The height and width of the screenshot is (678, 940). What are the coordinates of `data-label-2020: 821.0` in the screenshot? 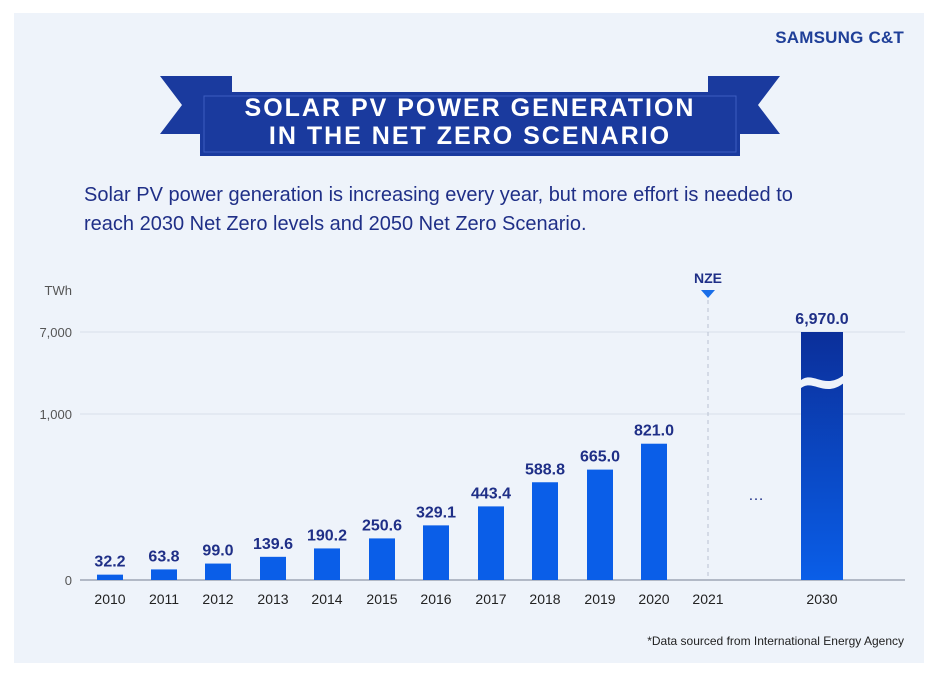 It's located at (654, 431).